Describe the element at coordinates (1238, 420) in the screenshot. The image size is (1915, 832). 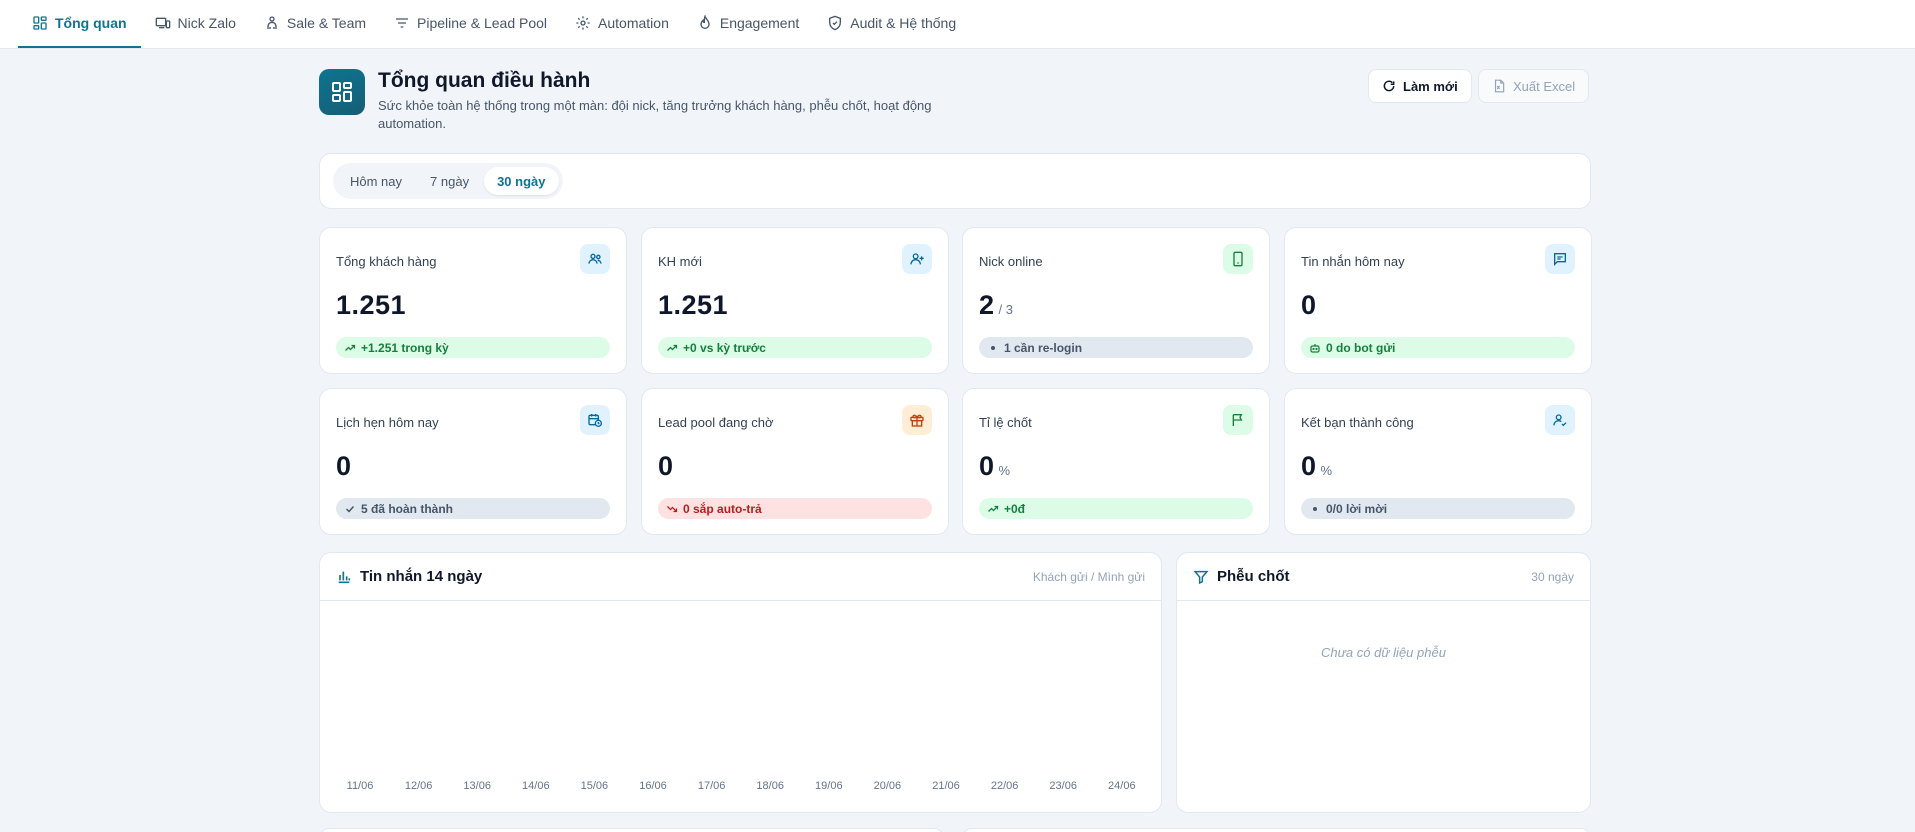
I see `flag-icon` at that location.